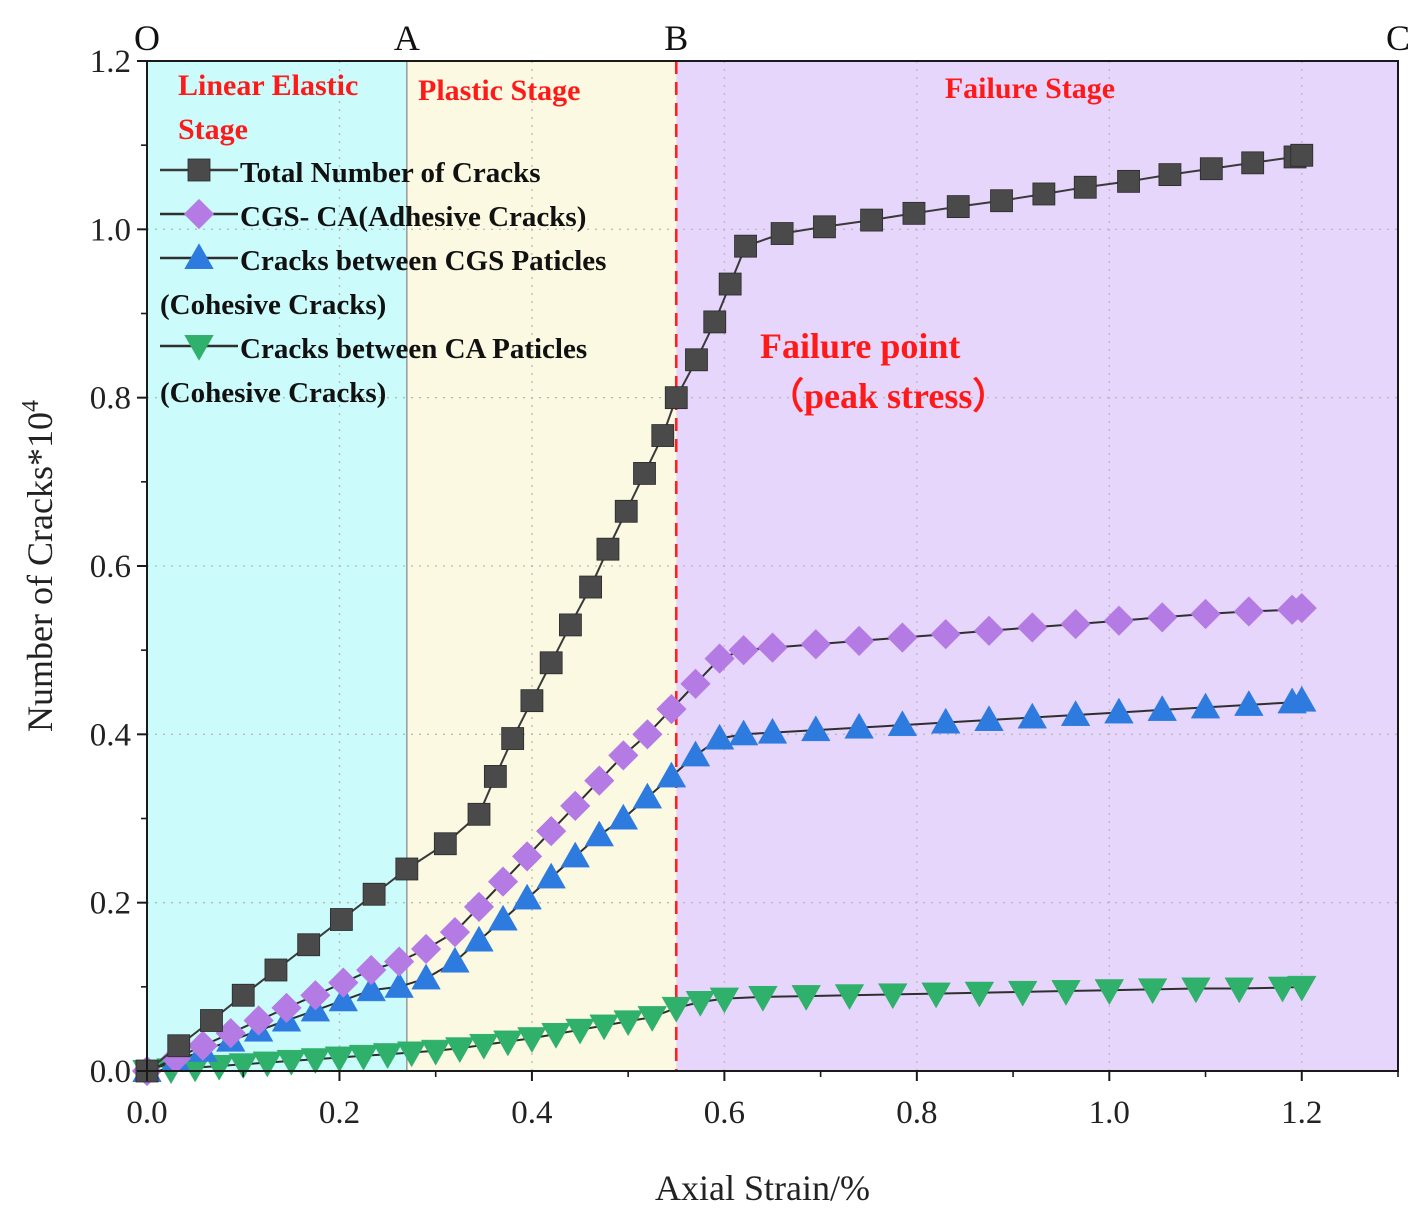 The width and height of the screenshot is (1427, 1220). Describe the element at coordinates (110, 399) in the screenshot. I see `y-tick-label: 0.8` at that location.